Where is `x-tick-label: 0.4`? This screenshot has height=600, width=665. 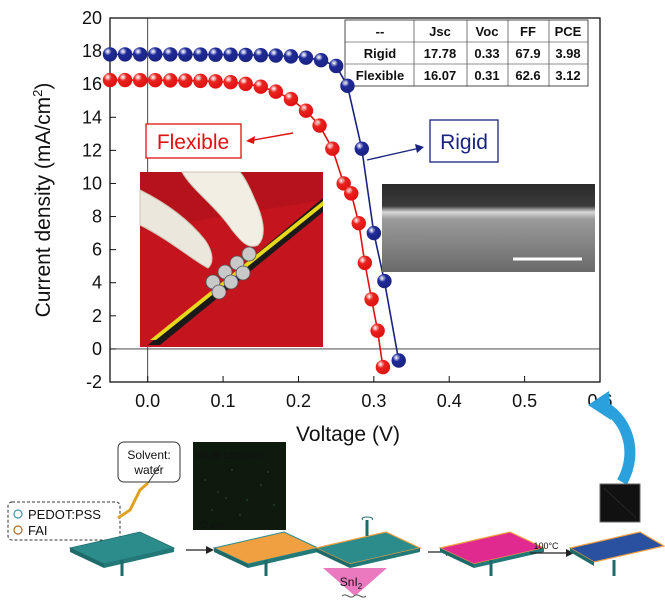 x-tick-label: 0.4 is located at coordinates (449, 401).